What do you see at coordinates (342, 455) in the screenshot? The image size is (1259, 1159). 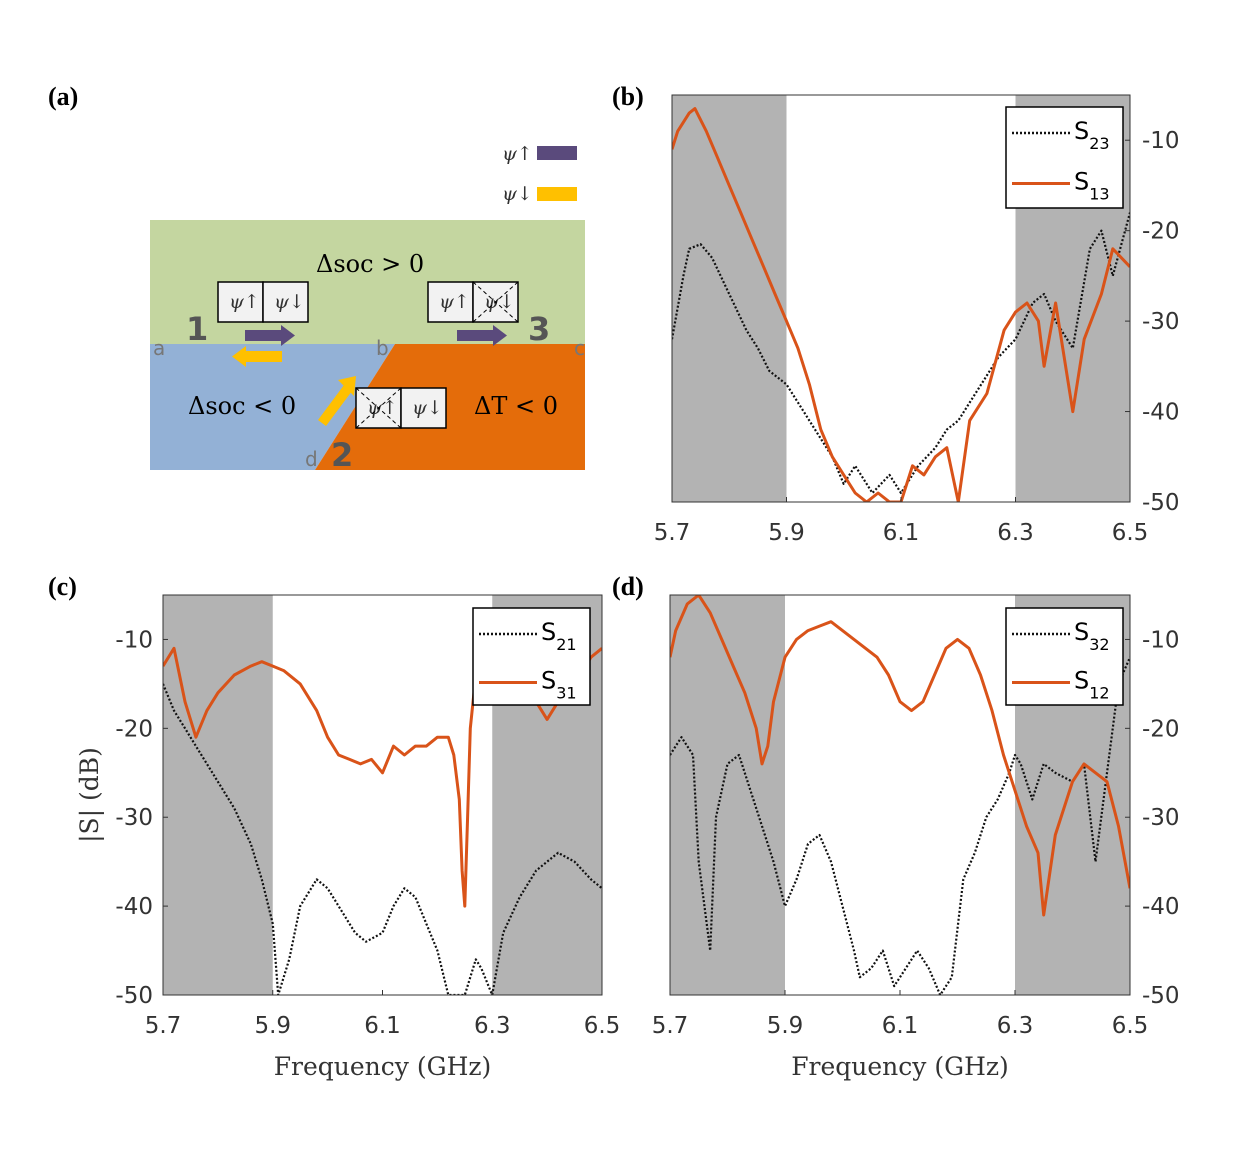 I see `port-2-label: 2` at bounding box center [342, 455].